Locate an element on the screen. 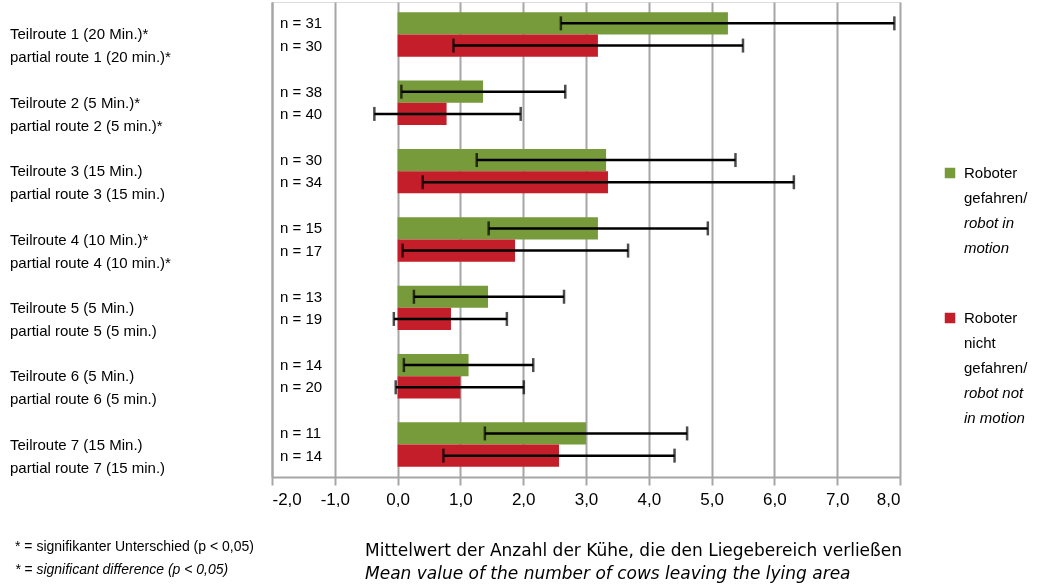 The height and width of the screenshot is (588, 1055). x-axis-title: Mittelwert der Anzahl der Kühe, die den Liegebereich verließen Mean value of the number of cows leaving the lying area is located at coordinates (634, 561).